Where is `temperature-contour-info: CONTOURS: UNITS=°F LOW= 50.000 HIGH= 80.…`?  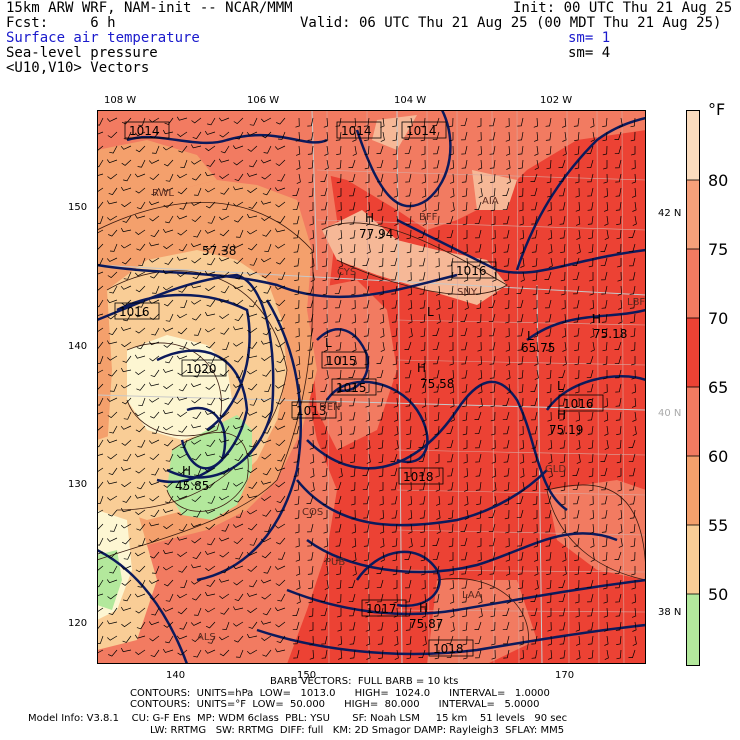 temperature-contour-info: CONTOURS: UNITS=°F LOW= 50.000 HIGH= 80.… is located at coordinates (335, 704).